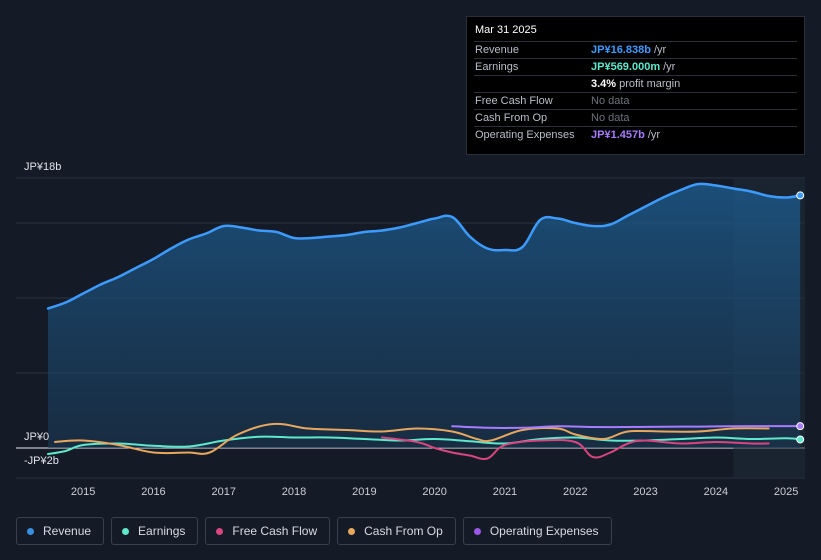  I want to click on y-tick-label: -JP¥2b, so click(41, 461).